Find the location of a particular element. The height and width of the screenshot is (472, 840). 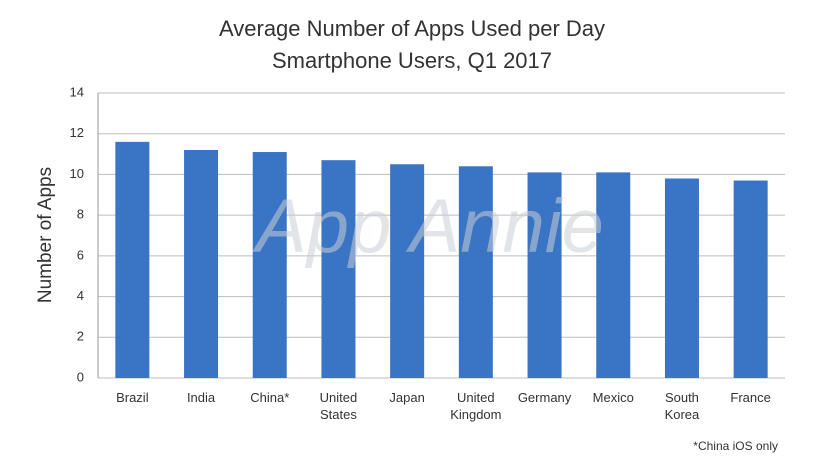

y-tick-label: 4 is located at coordinates (80, 295).